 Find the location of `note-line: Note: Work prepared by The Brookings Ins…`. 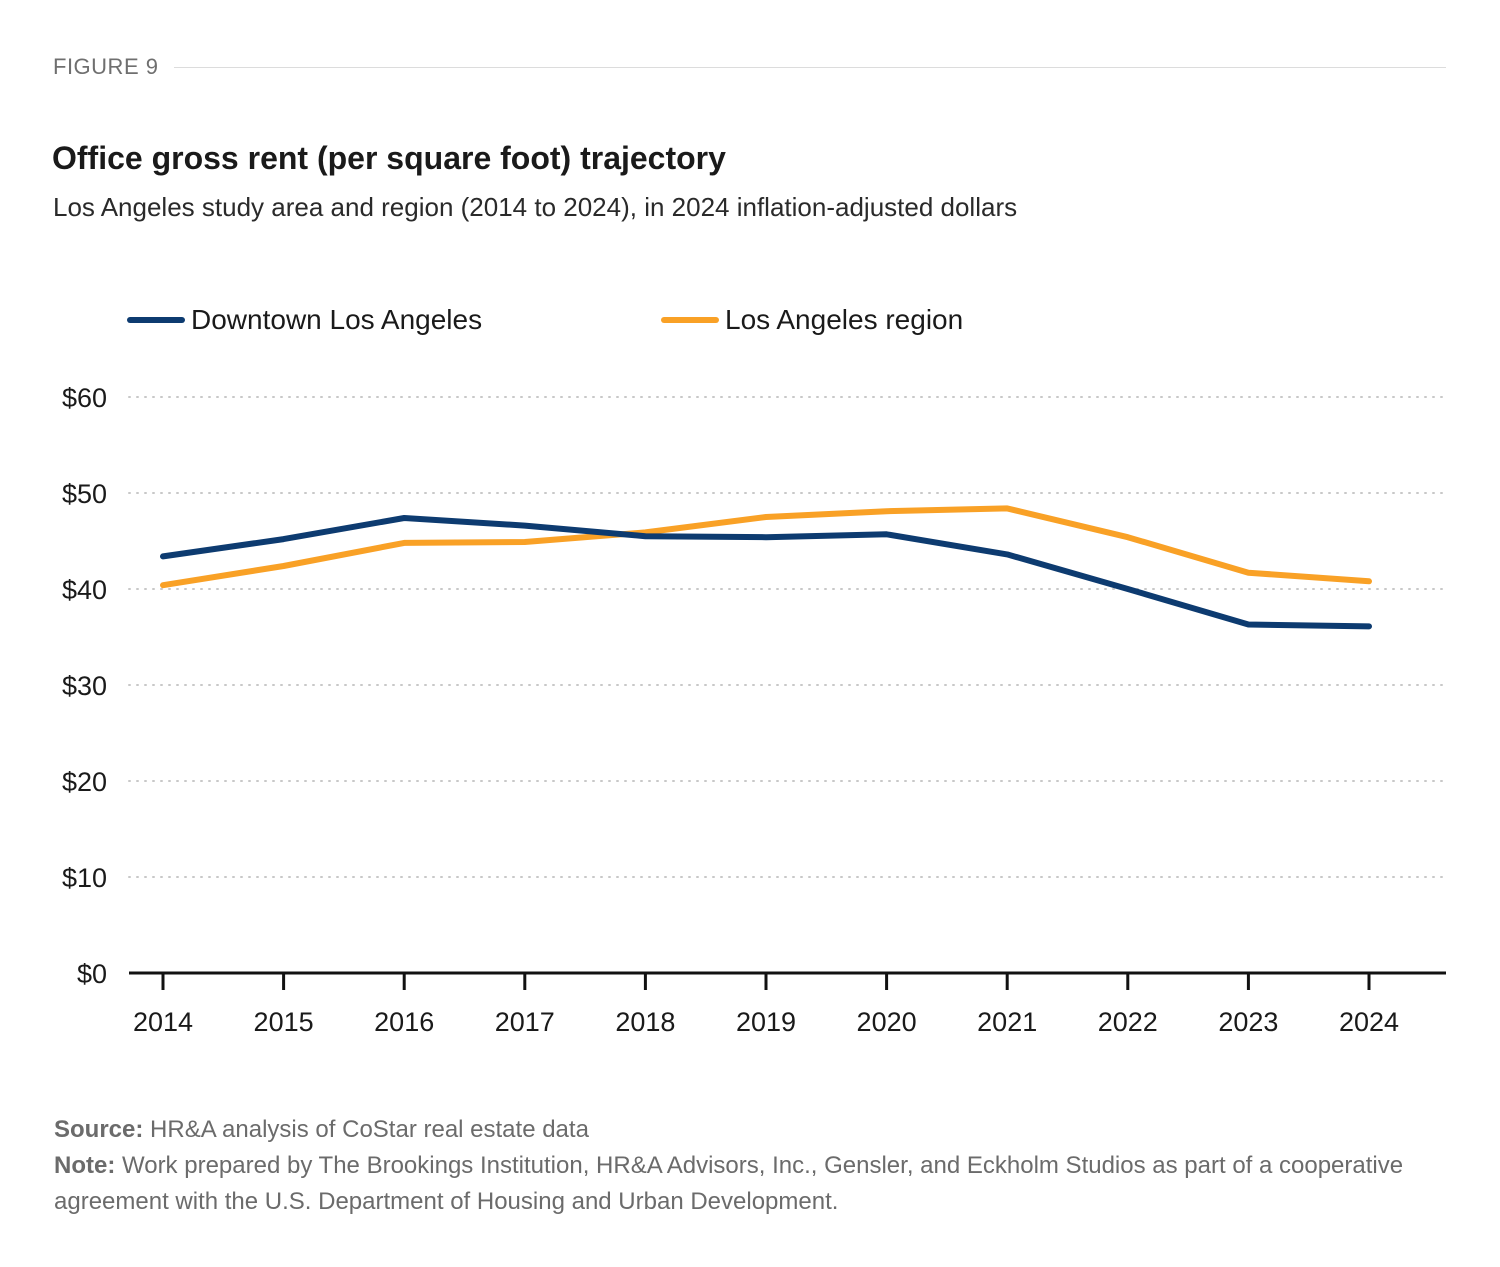

note-line: Note: Work prepared by The Brookings Ins… is located at coordinates (754, 1184).